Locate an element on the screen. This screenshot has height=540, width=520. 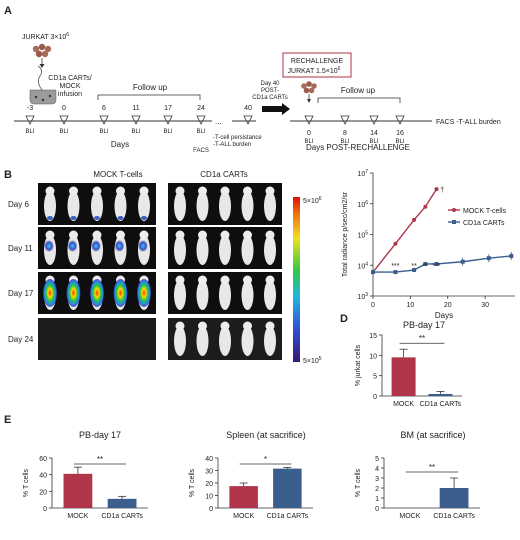
facs-burden-label: FACS -T-ALL burden is located at coordinates (468, 122).